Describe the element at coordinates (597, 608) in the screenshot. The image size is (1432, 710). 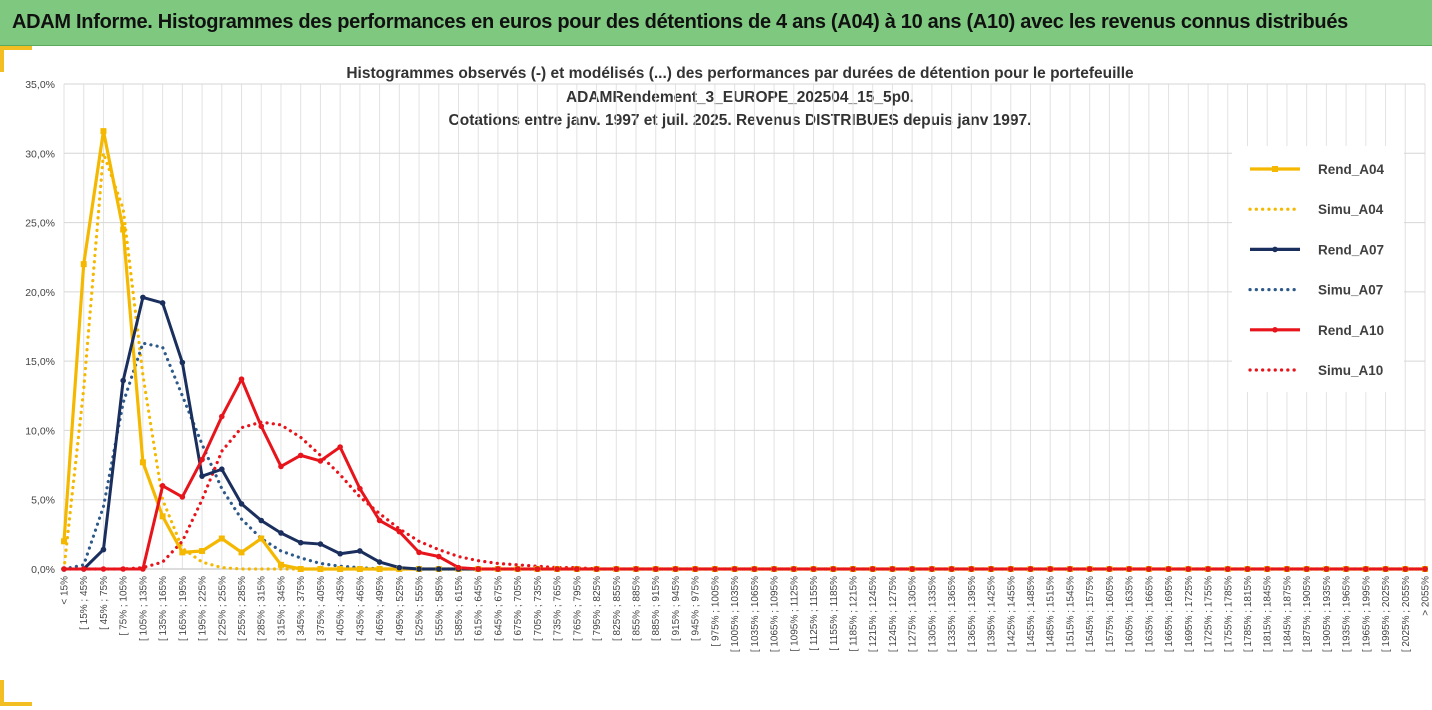
I see `x-tick-label: [ 795% ; 825%` at that location.